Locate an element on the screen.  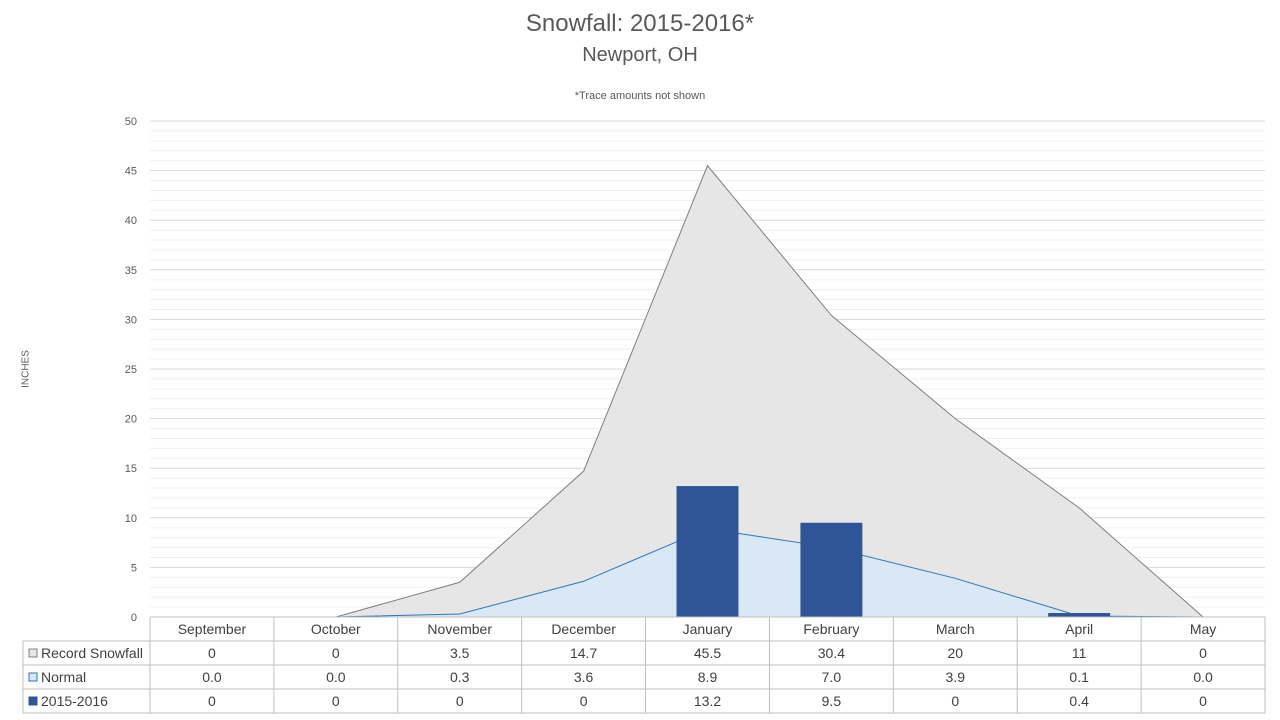
category-label-january: January is located at coordinates (708, 629).